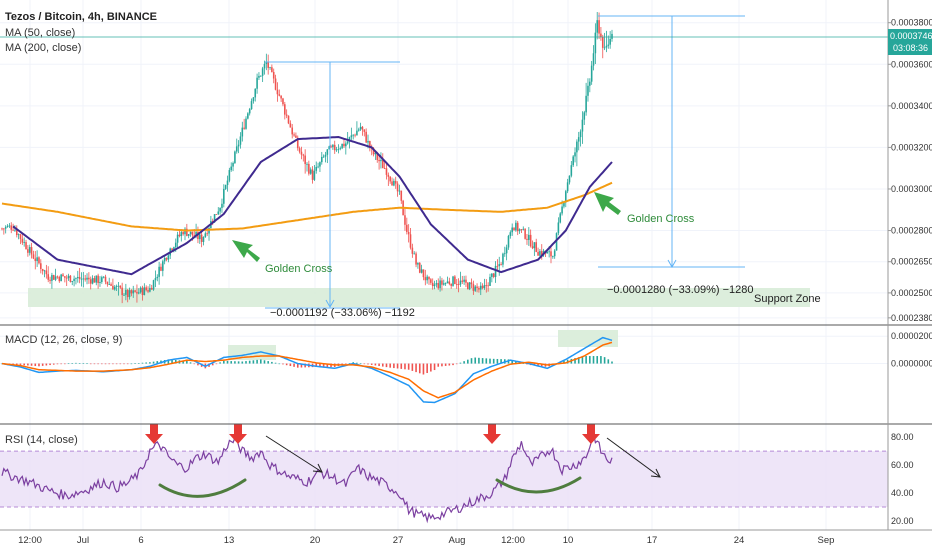 This screenshot has width=932, height=550. I want to click on macd-title: MACD (12, 26, close, 9), so click(63, 340).